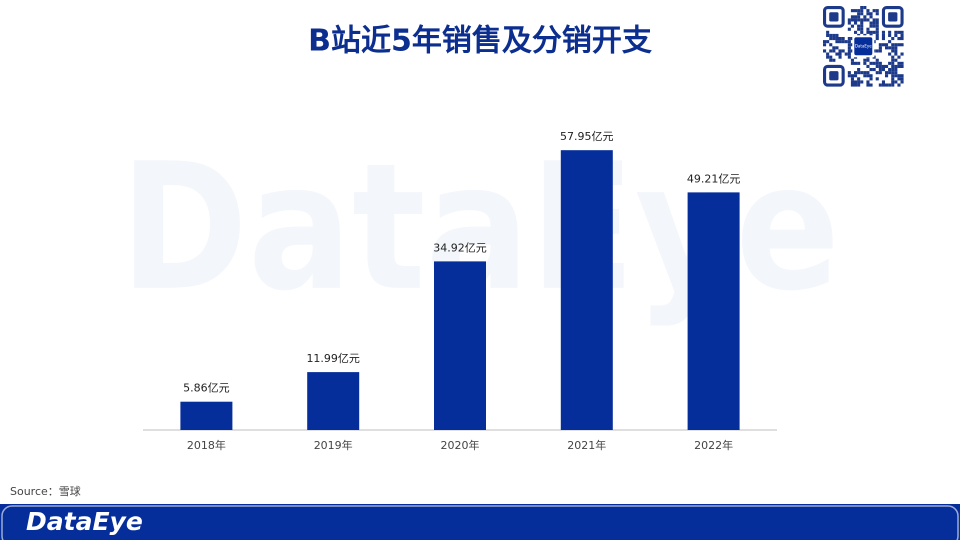 Image resolution: width=960 pixels, height=540 pixels. I want to click on footer-bar, so click(480, 522).